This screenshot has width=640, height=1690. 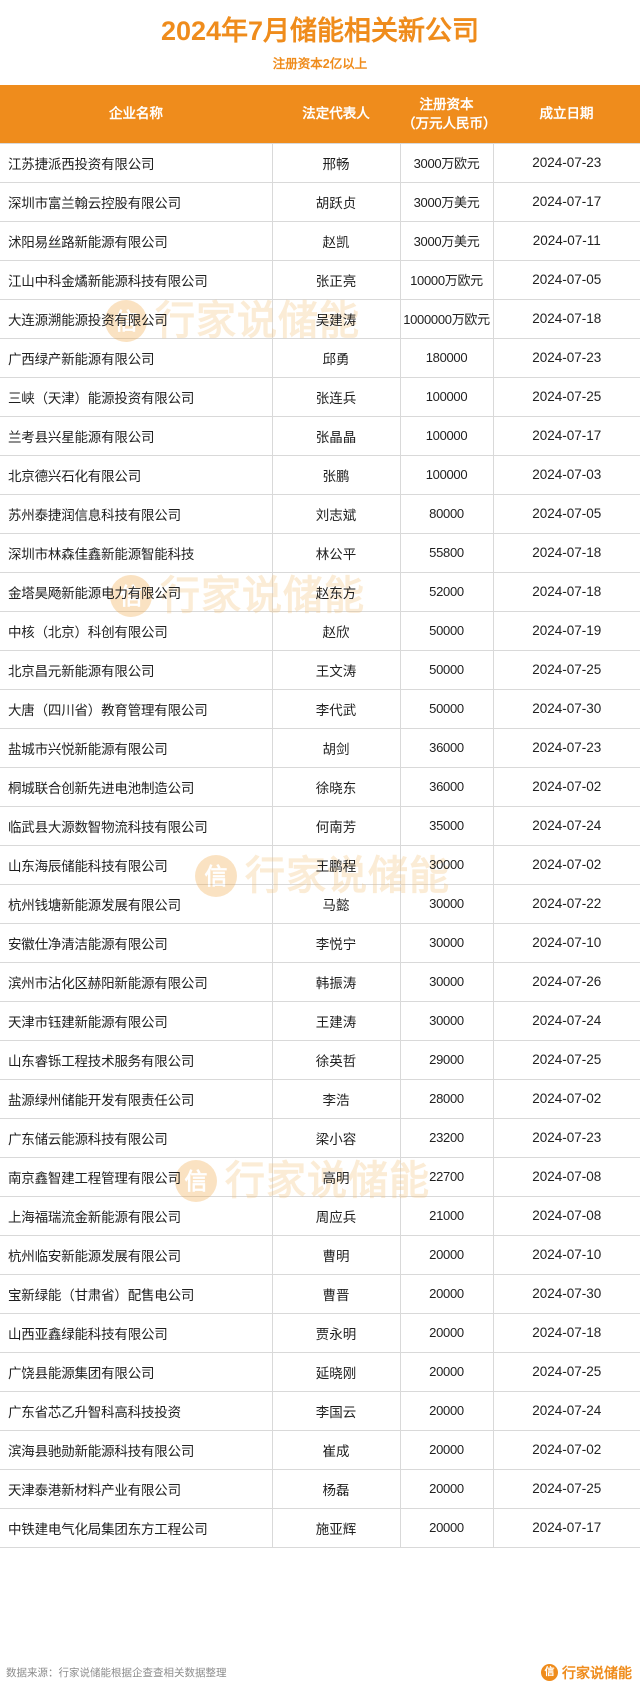 I want to click on established-date-cell: 2024-07-22, so click(x=566, y=904).